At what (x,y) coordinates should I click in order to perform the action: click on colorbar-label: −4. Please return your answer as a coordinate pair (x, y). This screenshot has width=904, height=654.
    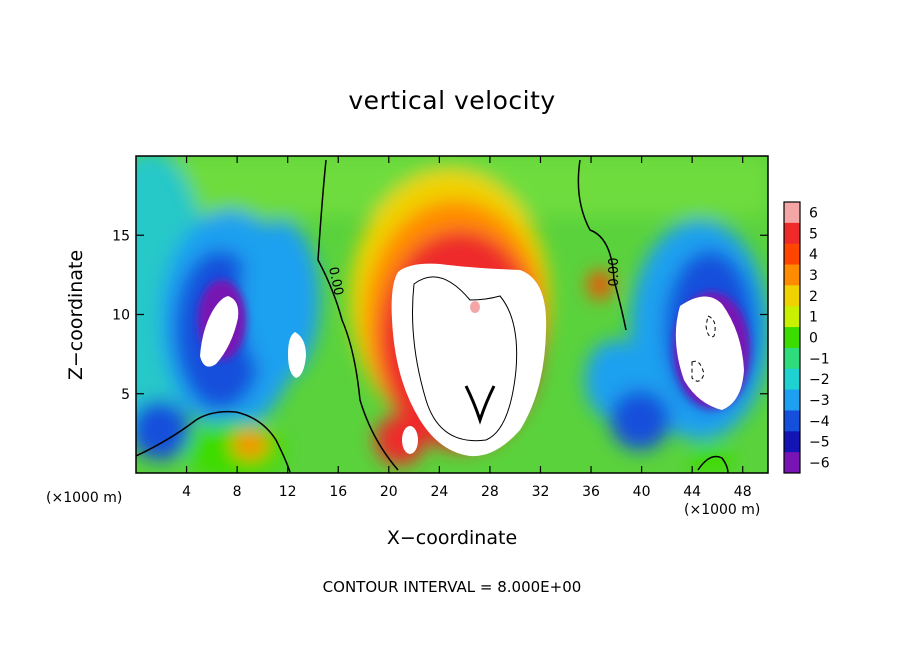
    Looking at the image, I should click on (819, 422).